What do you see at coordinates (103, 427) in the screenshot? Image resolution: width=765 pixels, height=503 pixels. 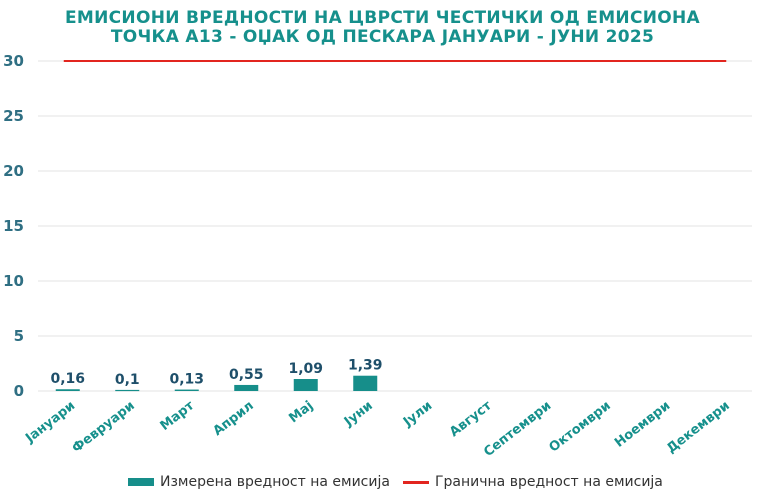 I see `x-tick-label-2: Февруари` at bounding box center [103, 427].